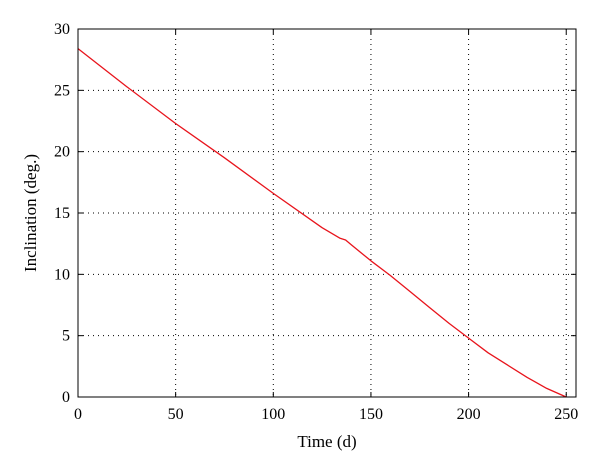 The width and height of the screenshot is (600, 474). Describe the element at coordinates (66, 397) in the screenshot. I see `y-tick-label: 0` at that location.